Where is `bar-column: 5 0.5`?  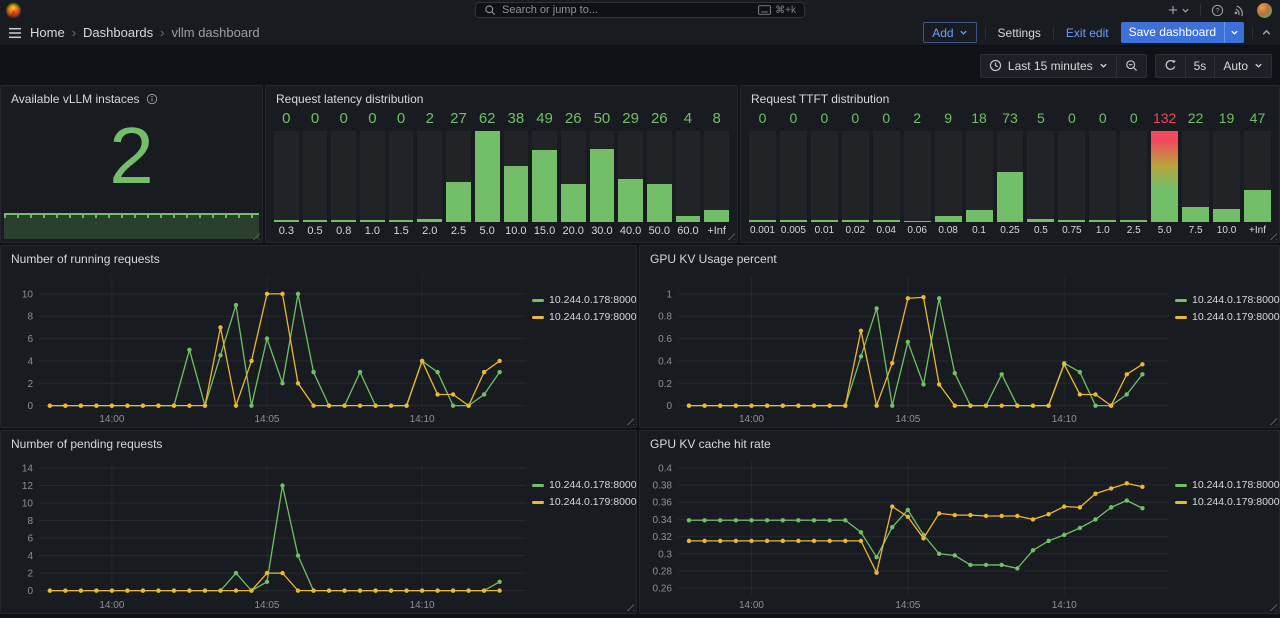 bar-column: 5 0.5 is located at coordinates (1041, 174).